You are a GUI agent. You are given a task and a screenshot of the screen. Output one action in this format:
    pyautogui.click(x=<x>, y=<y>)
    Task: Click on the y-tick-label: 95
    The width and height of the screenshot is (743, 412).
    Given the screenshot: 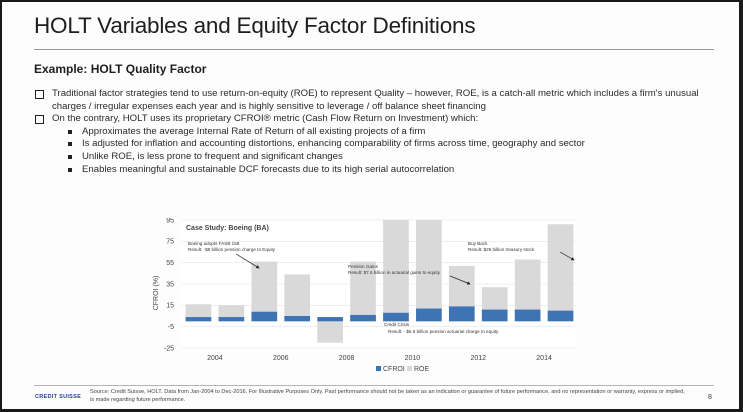 What is the action you would take?
    pyautogui.click(x=170, y=221)
    